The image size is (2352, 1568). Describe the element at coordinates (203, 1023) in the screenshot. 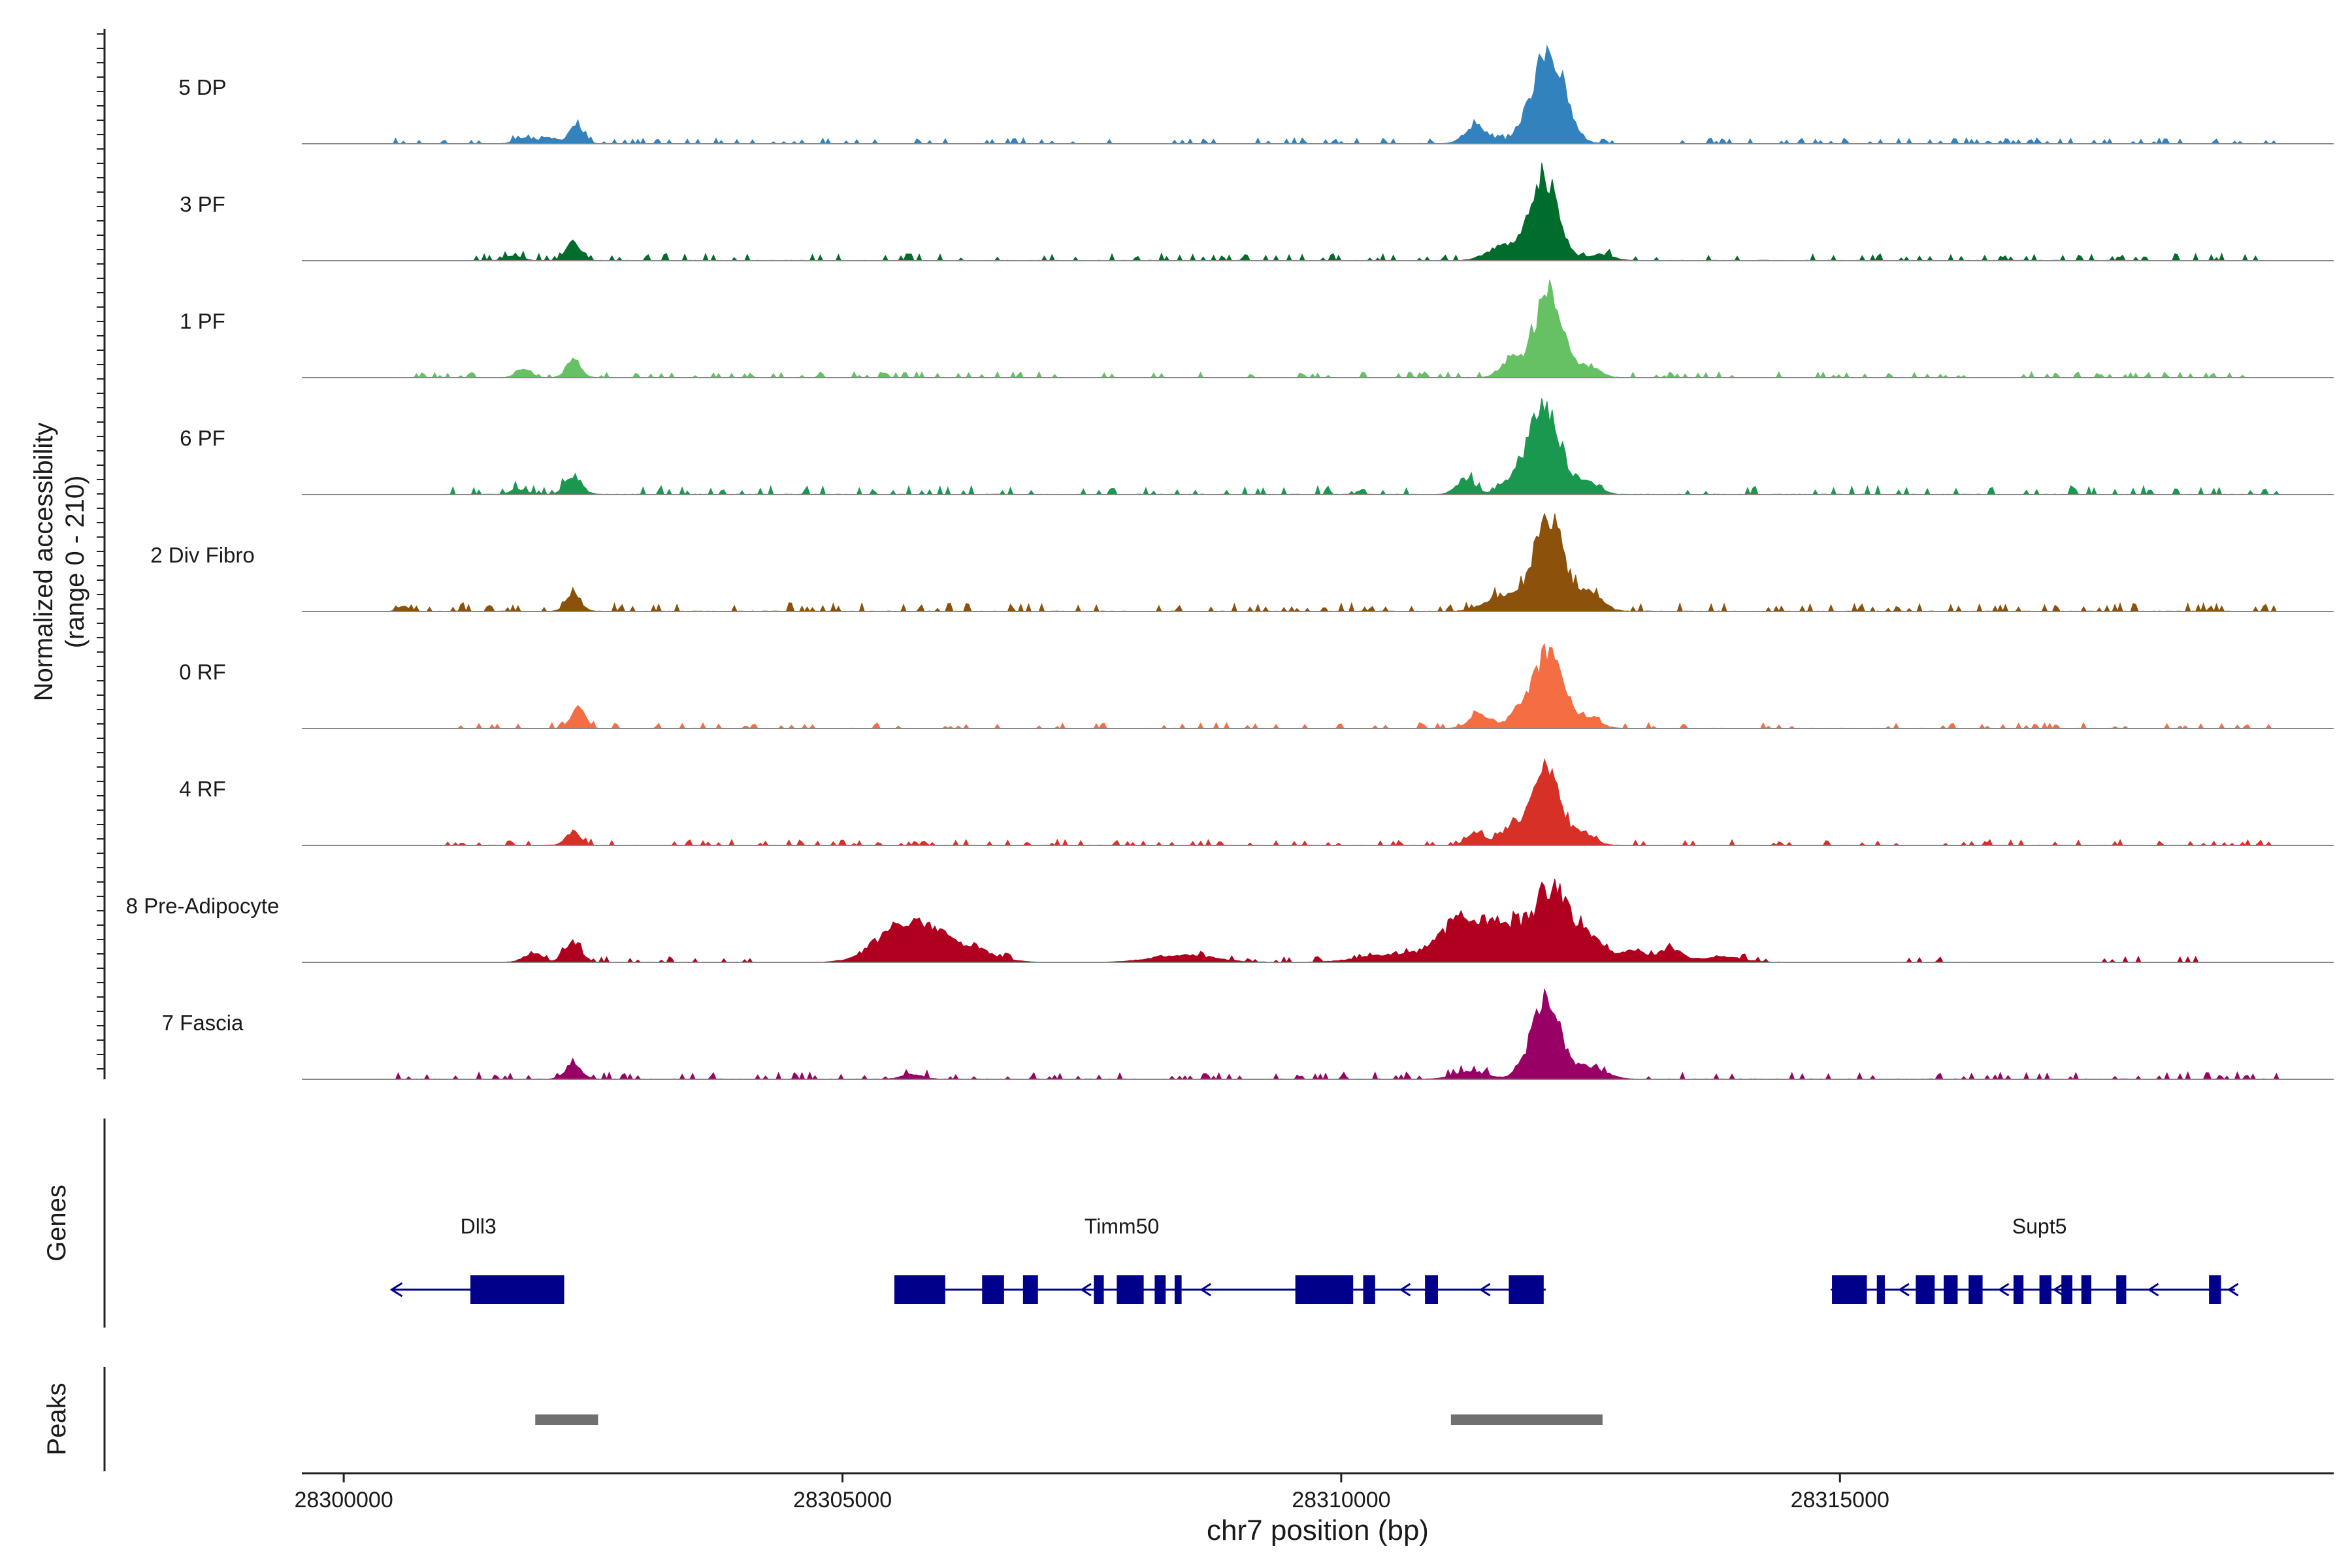

I see `track-label: 7 Fascia` at that location.